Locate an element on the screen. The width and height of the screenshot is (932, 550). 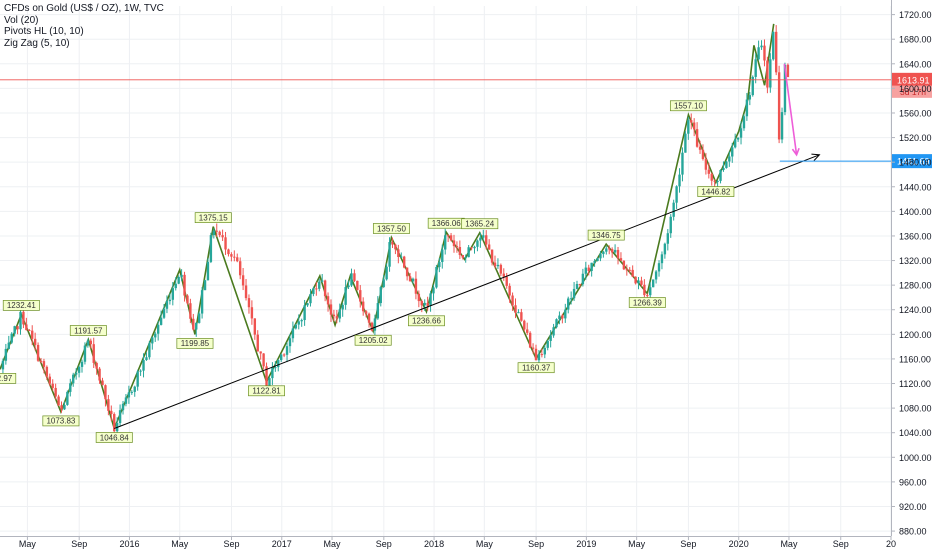
pivot-label: 1366.06 is located at coordinates (446, 223).